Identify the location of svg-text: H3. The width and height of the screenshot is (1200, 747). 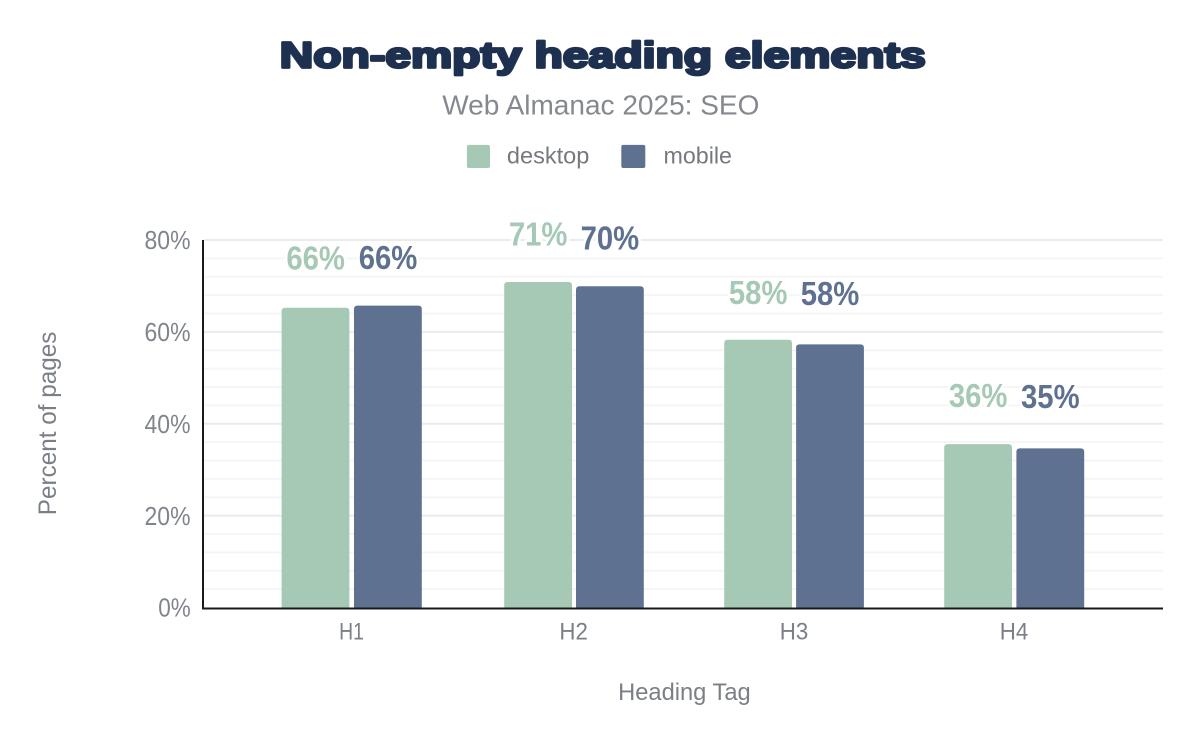
(794, 631).